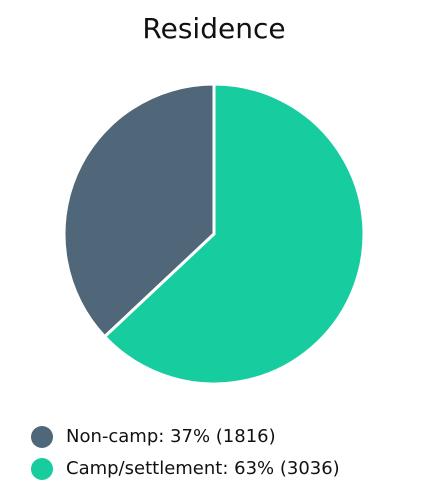  What do you see at coordinates (171, 436) in the screenshot?
I see `legend-label: Non-camp: 37% (1816)` at bounding box center [171, 436].